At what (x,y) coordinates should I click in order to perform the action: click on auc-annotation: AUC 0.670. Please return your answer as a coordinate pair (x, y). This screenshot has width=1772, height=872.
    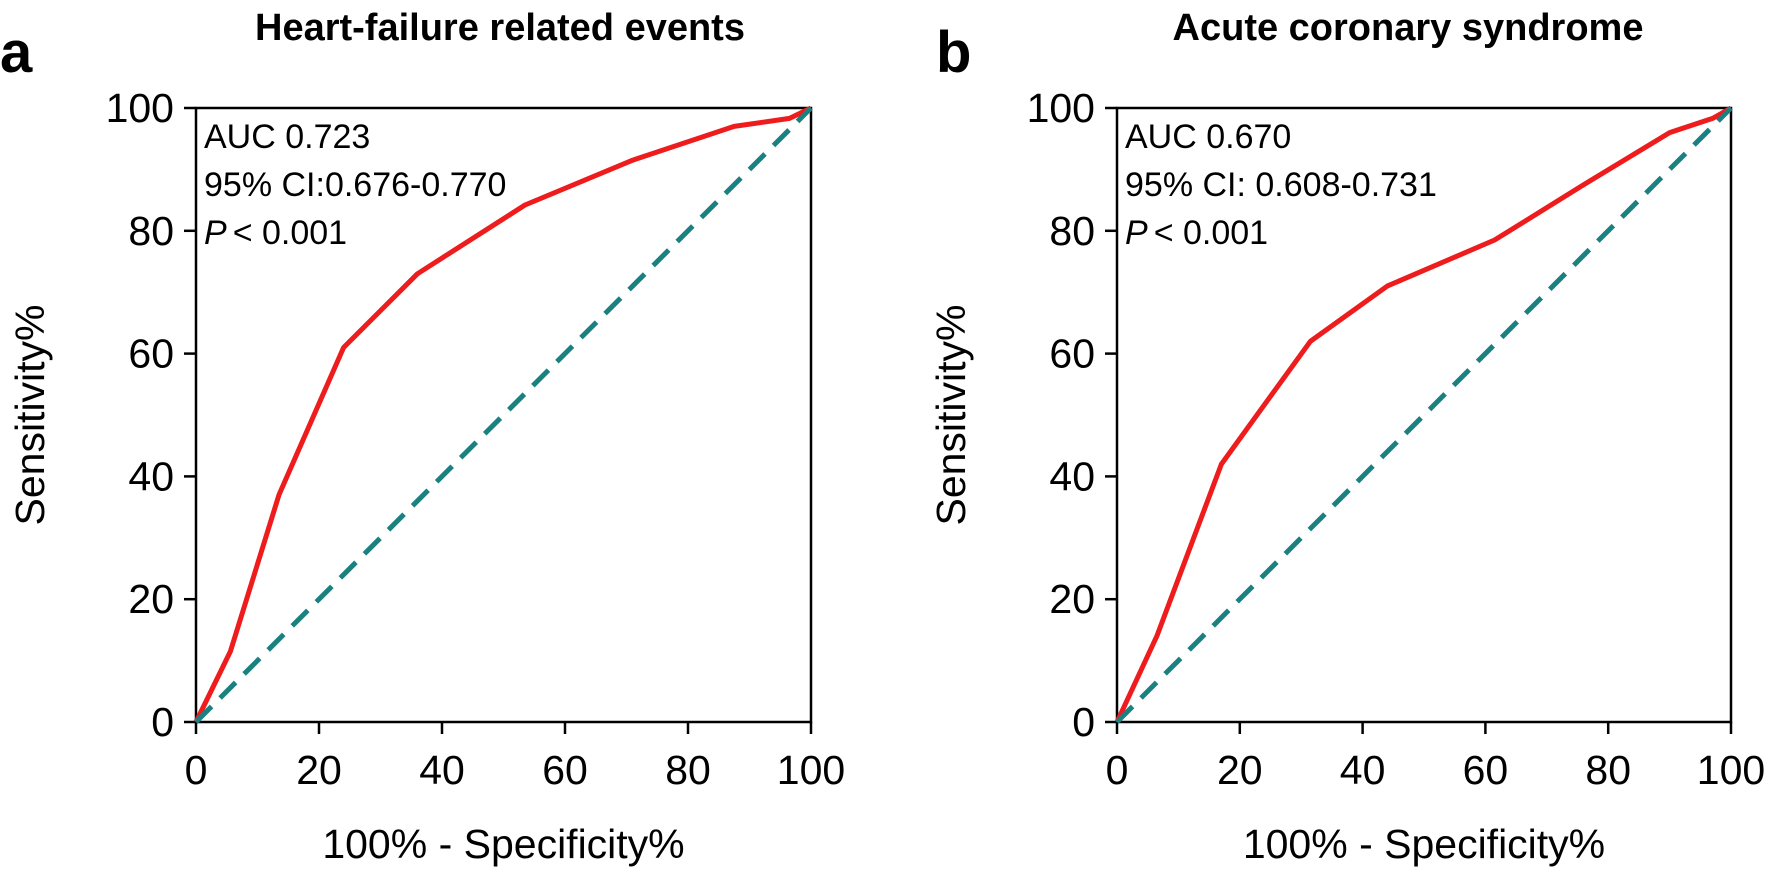
    Looking at the image, I should click on (1208, 137).